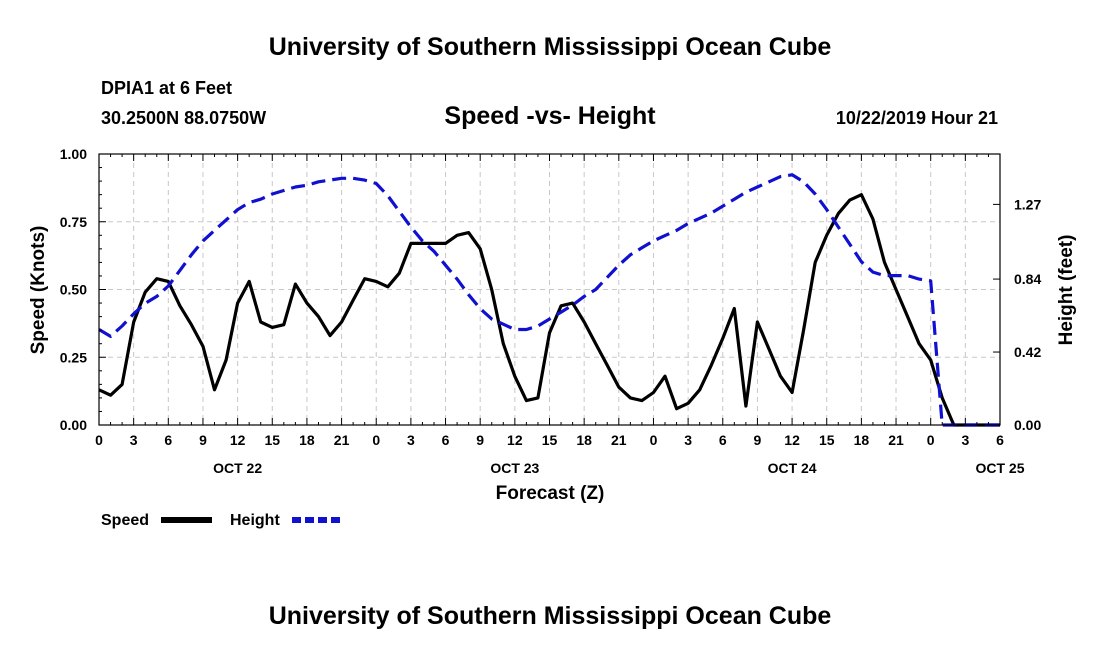 This screenshot has width=1100, height=655. I want to click on x-axis-title: Forecast (Z), so click(550, 493).